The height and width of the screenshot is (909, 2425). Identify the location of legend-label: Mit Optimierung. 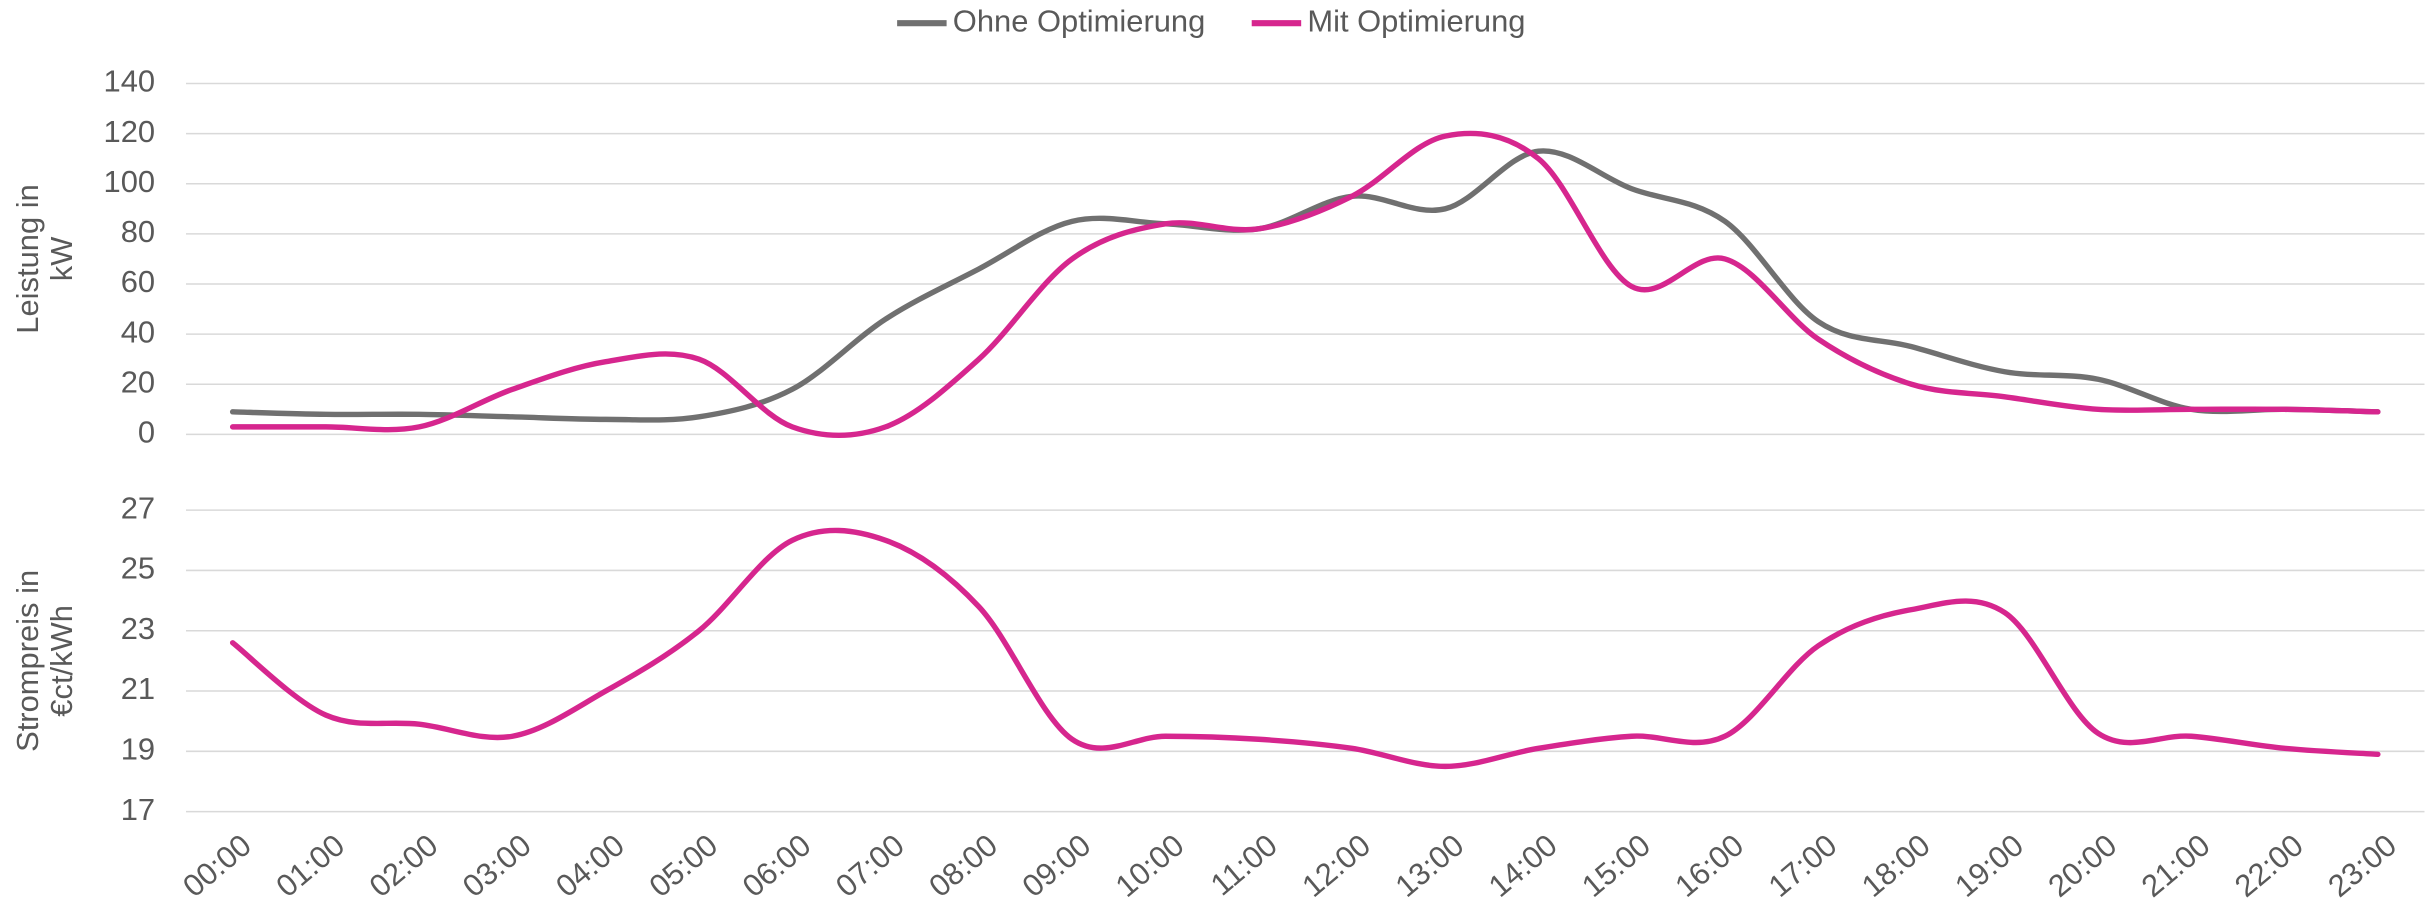
(1416, 20).